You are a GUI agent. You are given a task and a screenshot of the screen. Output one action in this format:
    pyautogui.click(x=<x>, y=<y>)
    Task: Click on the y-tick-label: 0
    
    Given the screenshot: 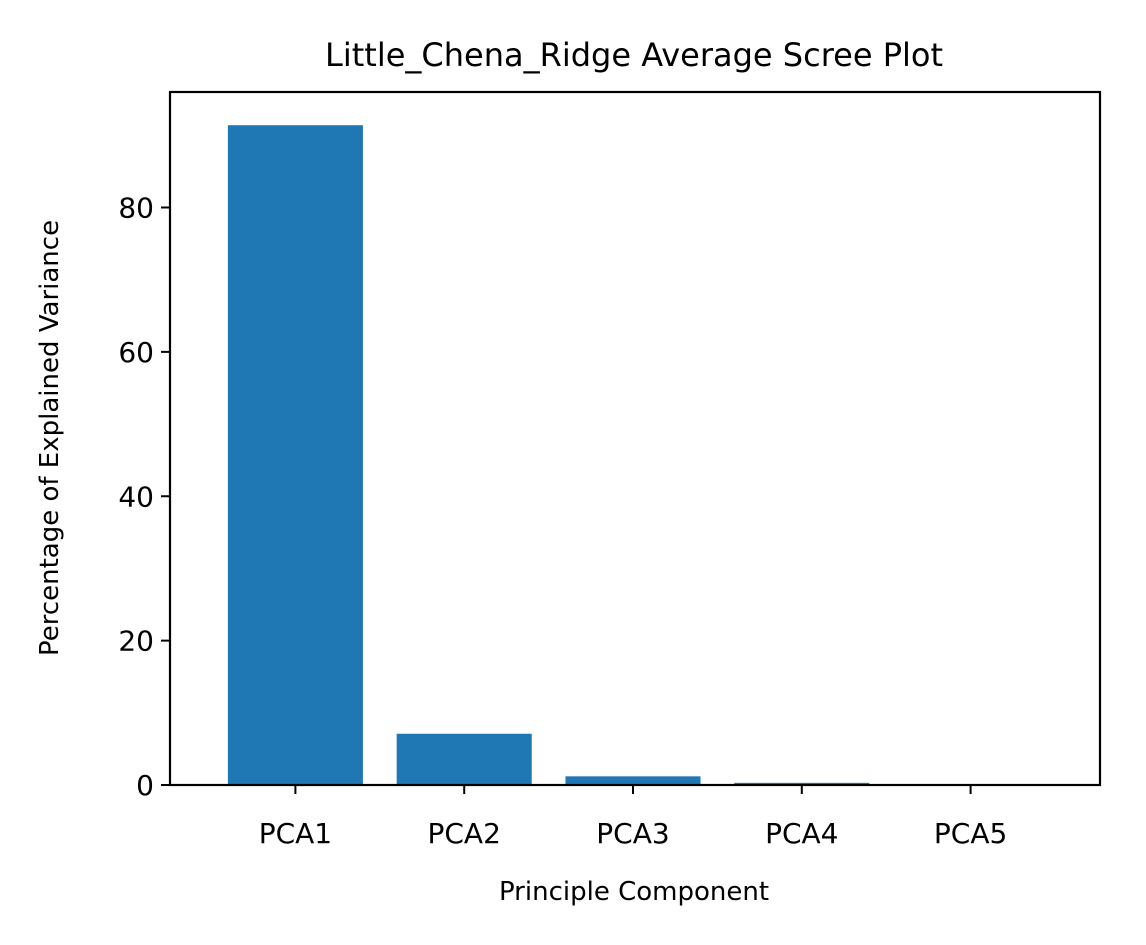 What is the action you would take?
    pyautogui.click(x=145, y=785)
    